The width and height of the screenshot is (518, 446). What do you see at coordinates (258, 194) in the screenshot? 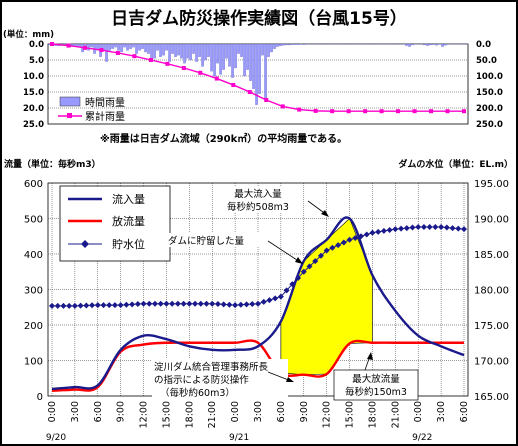
I see `peak-inflow-line1: 最大流入量` at bounding box center [258, 194].